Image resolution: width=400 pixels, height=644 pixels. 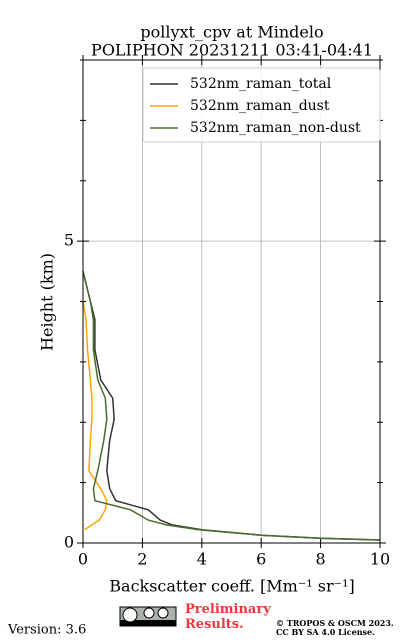 What do you see at coordinates (142, 559) in the screenshot?
I see `x-tick-label: 2` at bounding box center [142, 559].